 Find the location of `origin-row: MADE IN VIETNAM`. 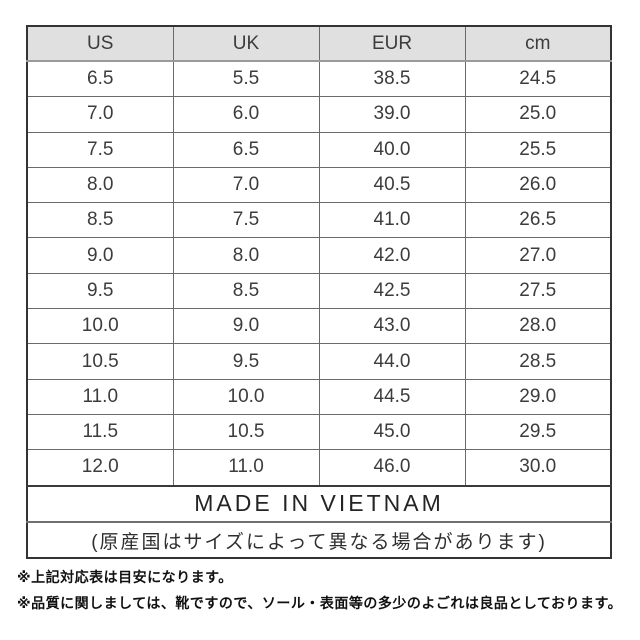

origin-row: MADE IN VIETNAM is located at coordinates (319, 503).